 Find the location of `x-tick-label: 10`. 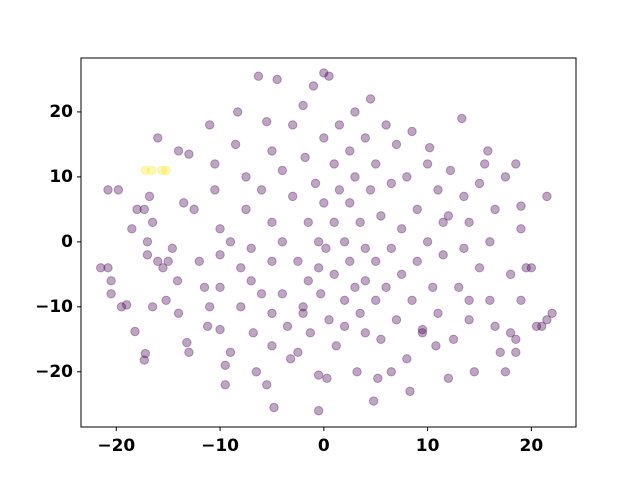

x-tick-label: 10 is located at coordinates (428, 446).